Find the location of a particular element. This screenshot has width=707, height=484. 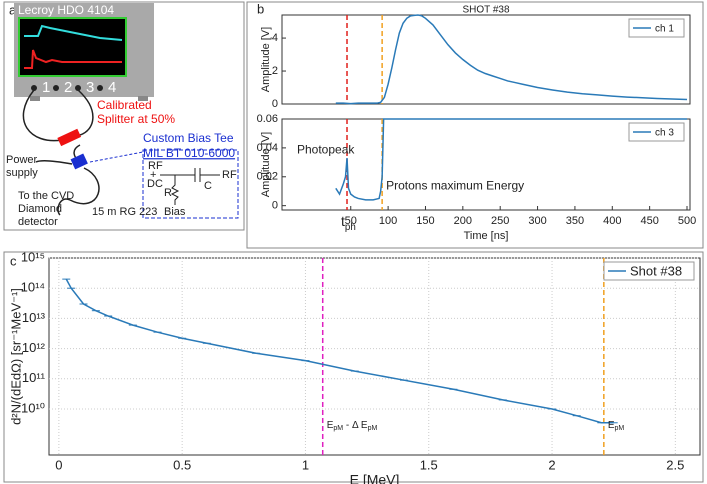

x-tick-label: 1 is located at coordinates (305, 464).